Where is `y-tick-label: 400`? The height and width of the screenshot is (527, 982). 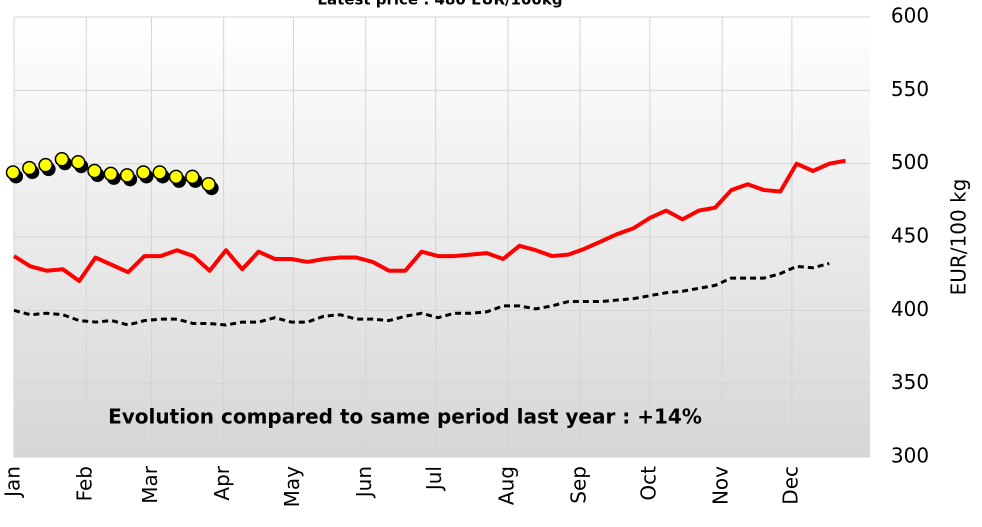 y-tick-label: 400 is located at coordinates (910, 309).